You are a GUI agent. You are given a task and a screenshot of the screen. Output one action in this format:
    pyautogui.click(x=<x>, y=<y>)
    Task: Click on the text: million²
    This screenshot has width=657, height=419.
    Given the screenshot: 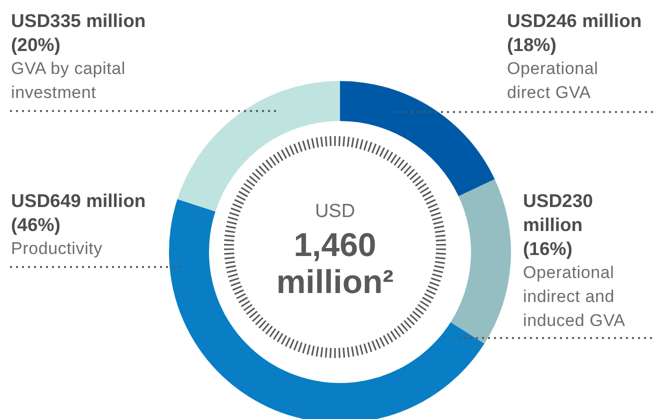 What is the action you would take?
    pyautogui.click(x=335, y=282)
    